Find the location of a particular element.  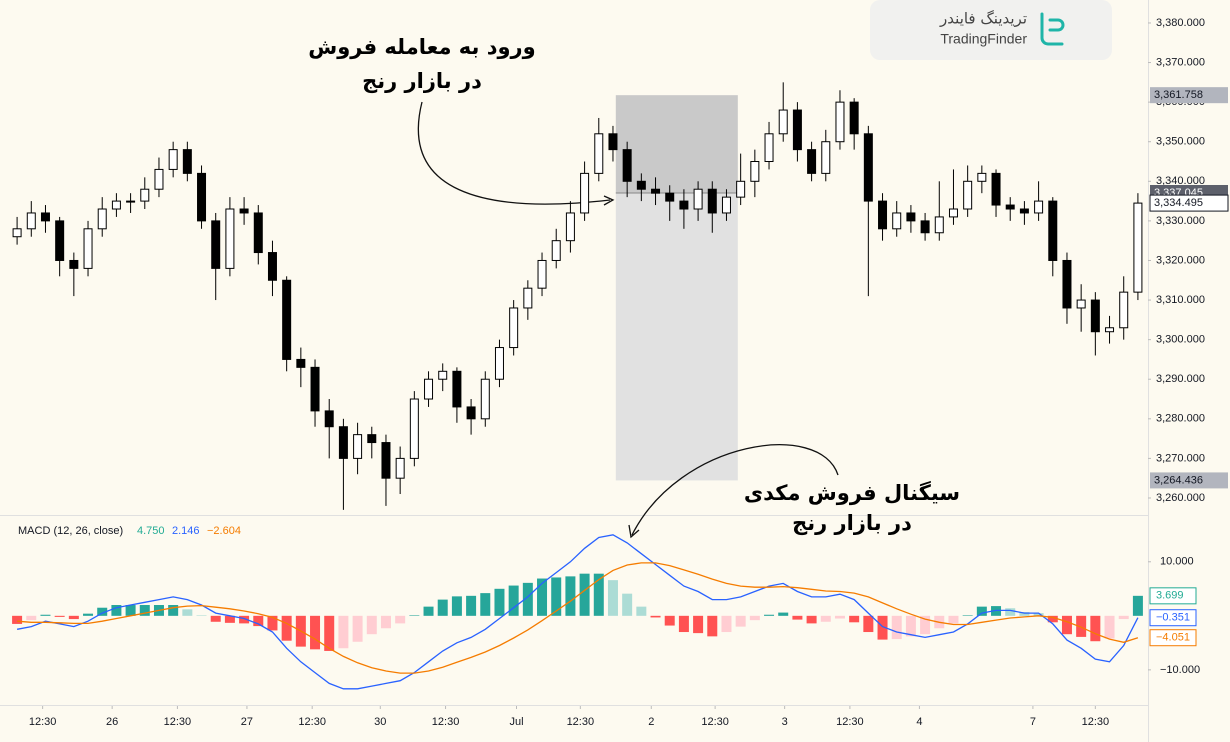

y-tick-label: 3,310.000 is located at coordinates (1180, 300).